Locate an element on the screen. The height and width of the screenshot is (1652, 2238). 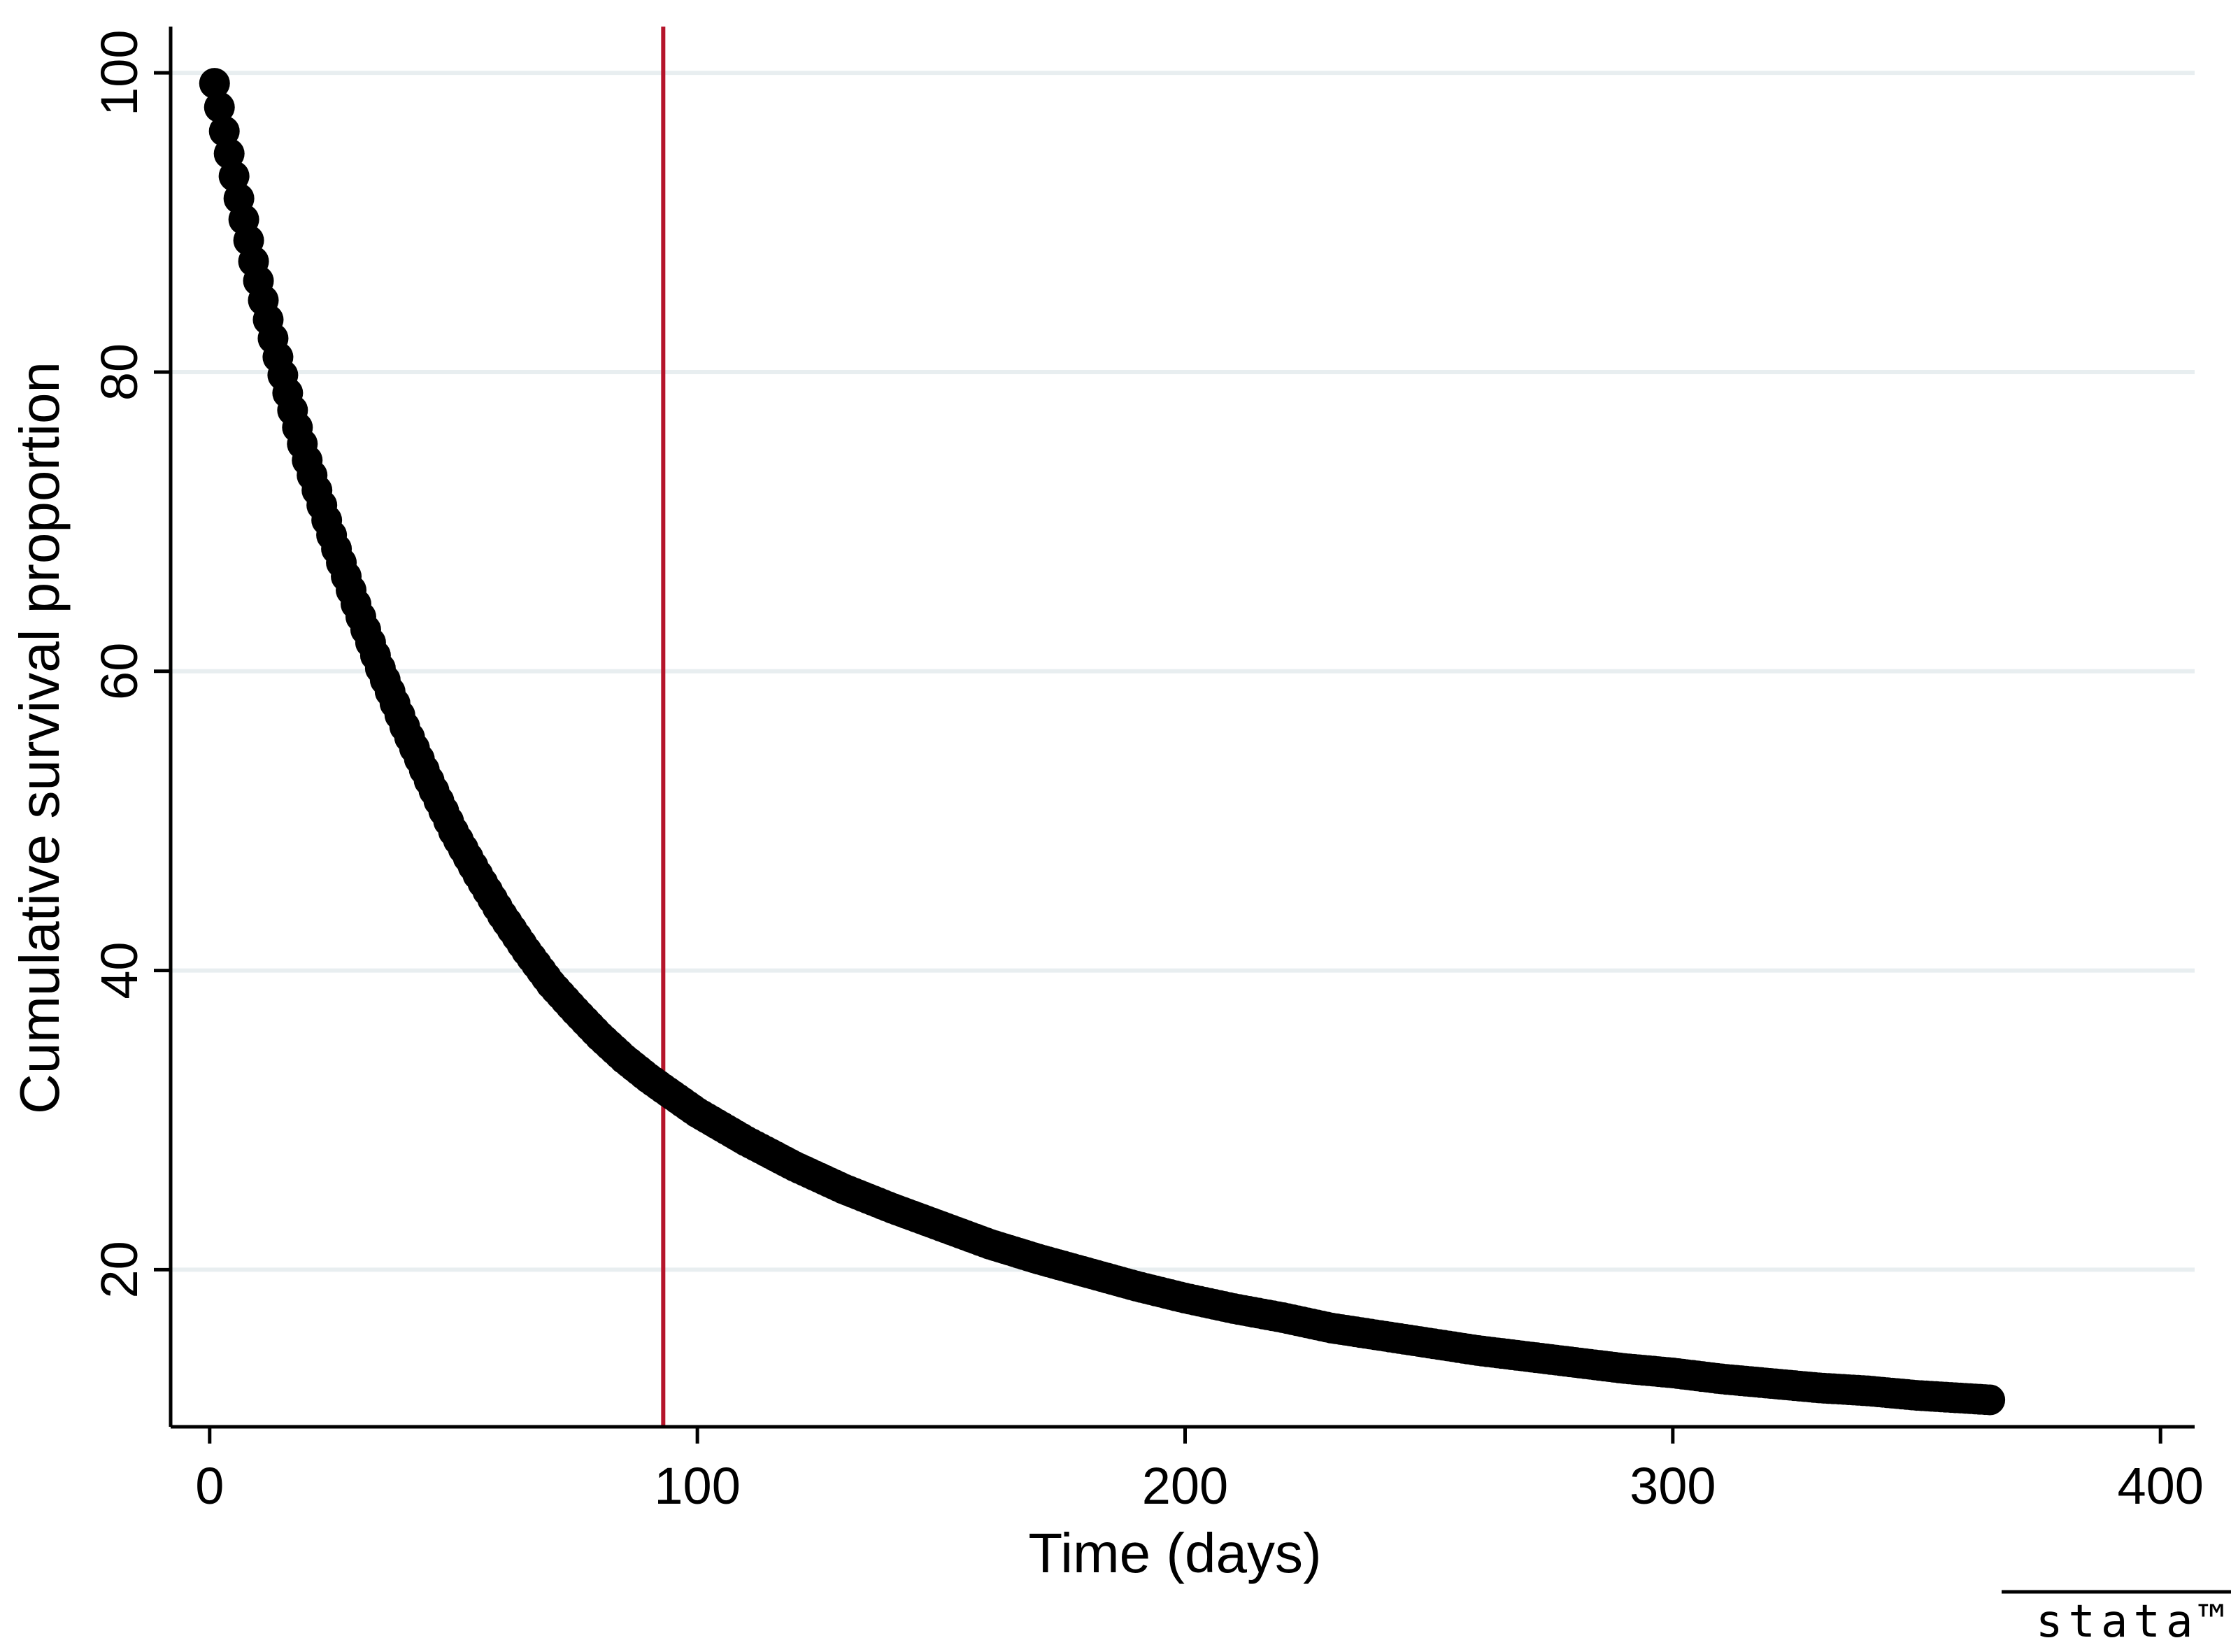
x-tick-label-0: 0 is located at coordinates (209, 1486).